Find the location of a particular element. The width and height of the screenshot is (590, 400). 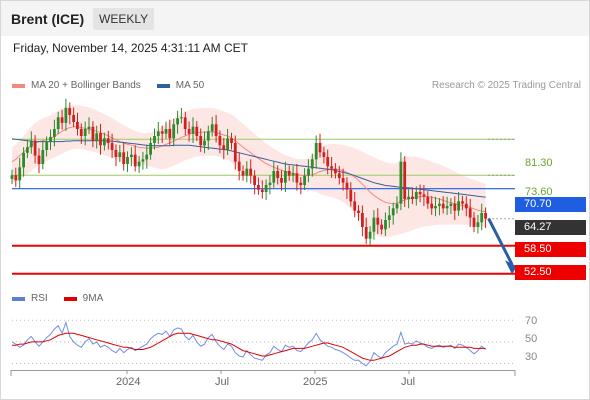

rsi-line is located at coordinates (248, 343).